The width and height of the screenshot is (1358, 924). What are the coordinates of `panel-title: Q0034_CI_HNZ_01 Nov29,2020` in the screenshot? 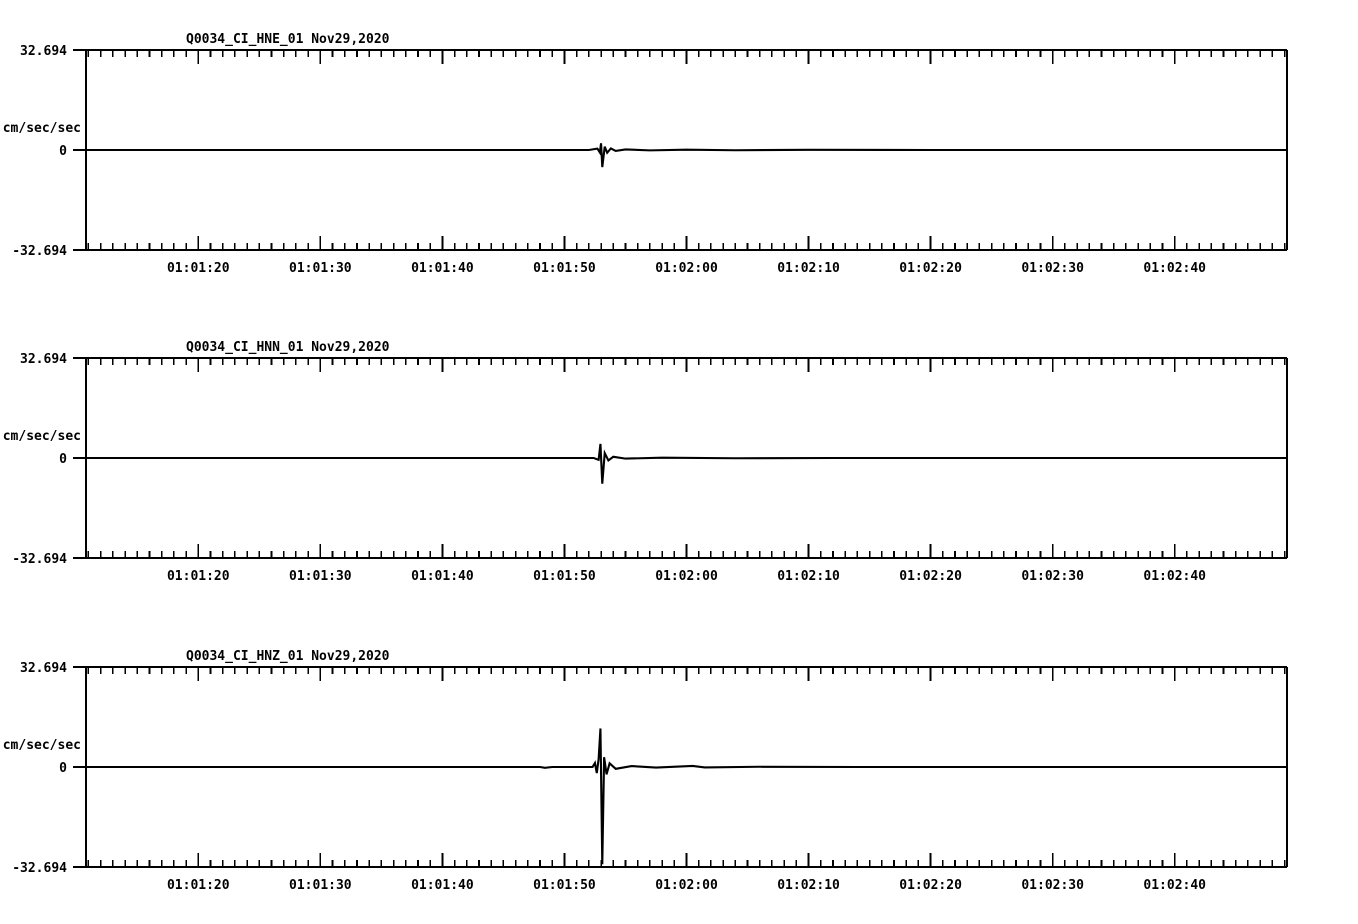 It's located at (288, 656).